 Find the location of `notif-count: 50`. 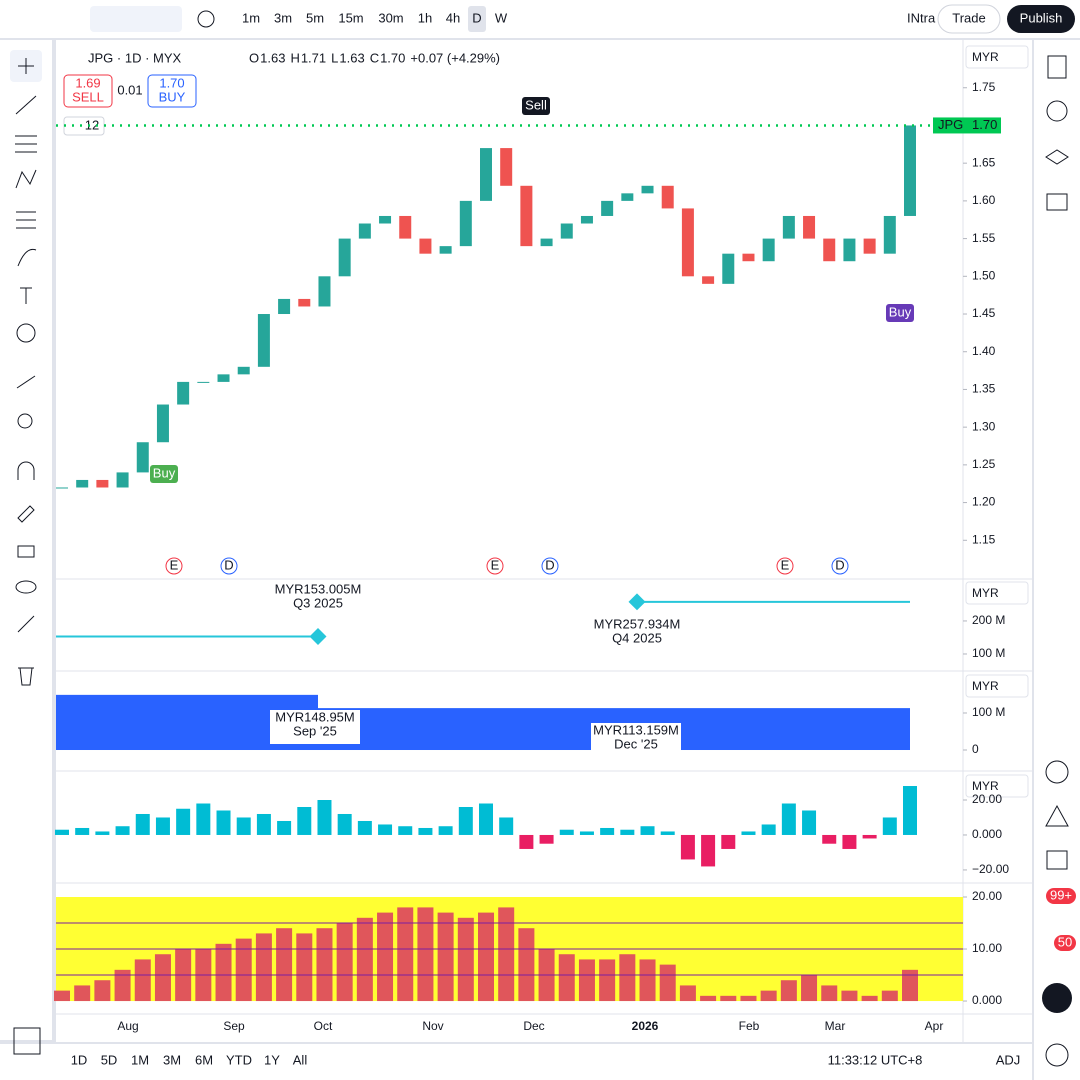

notif-count: 50 is located at coordinates (1065, 941).